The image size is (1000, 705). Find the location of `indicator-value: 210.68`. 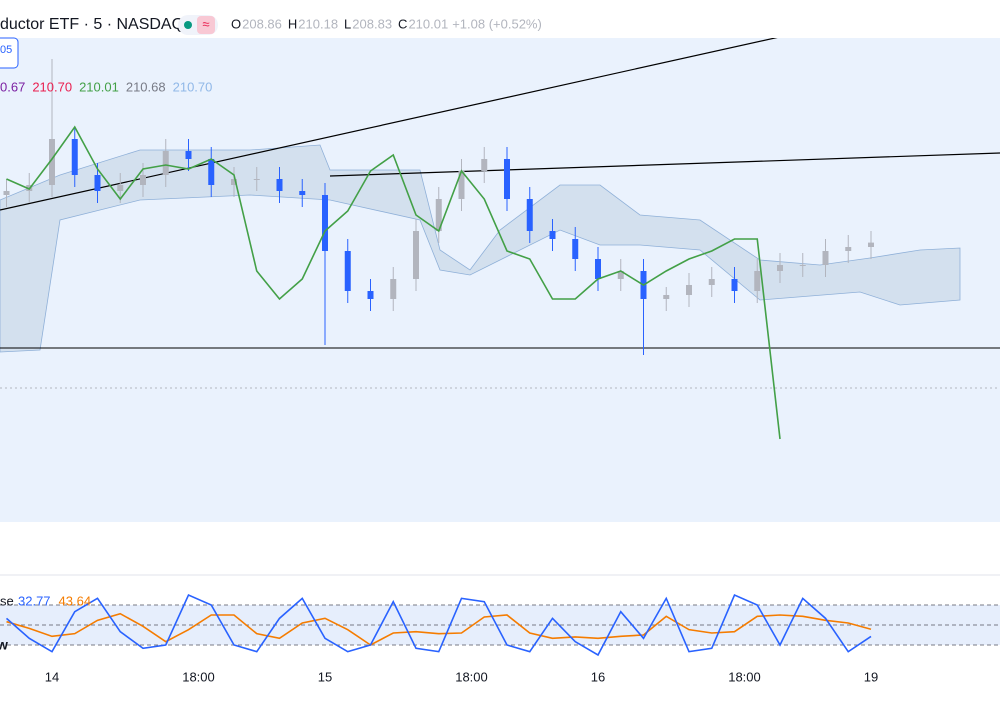

indicator-value: 210.68 is located at coordinates (146, 86).